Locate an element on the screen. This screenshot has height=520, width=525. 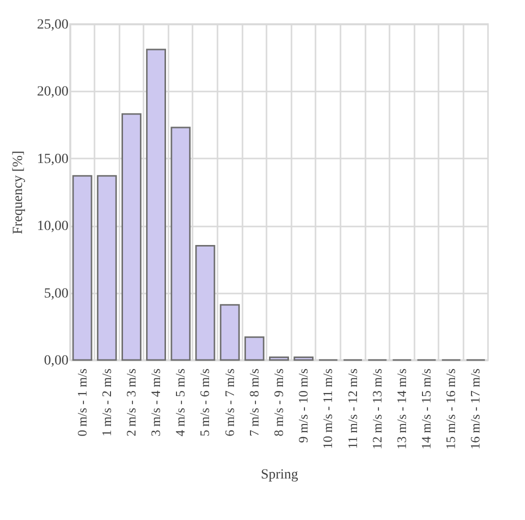
x-tick-label: 11 m/s - 12 m/s is located at coordinates (352, 408).